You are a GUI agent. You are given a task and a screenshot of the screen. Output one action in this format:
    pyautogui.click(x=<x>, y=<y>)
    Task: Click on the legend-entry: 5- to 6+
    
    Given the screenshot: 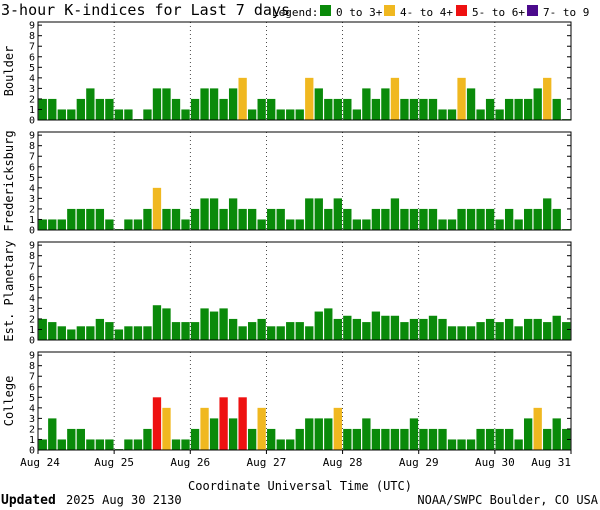 What is the action you would take?
    pyautogui.click(x=498, y=12)
    